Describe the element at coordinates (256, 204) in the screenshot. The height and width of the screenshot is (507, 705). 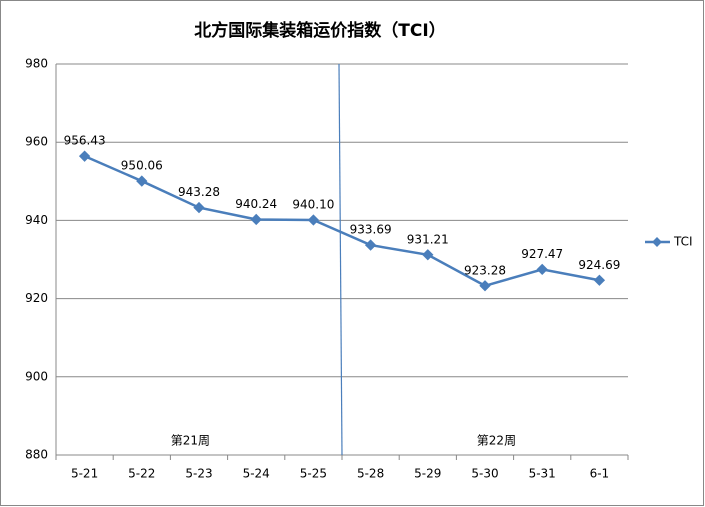
I see `data-label: 940.24` at that location.